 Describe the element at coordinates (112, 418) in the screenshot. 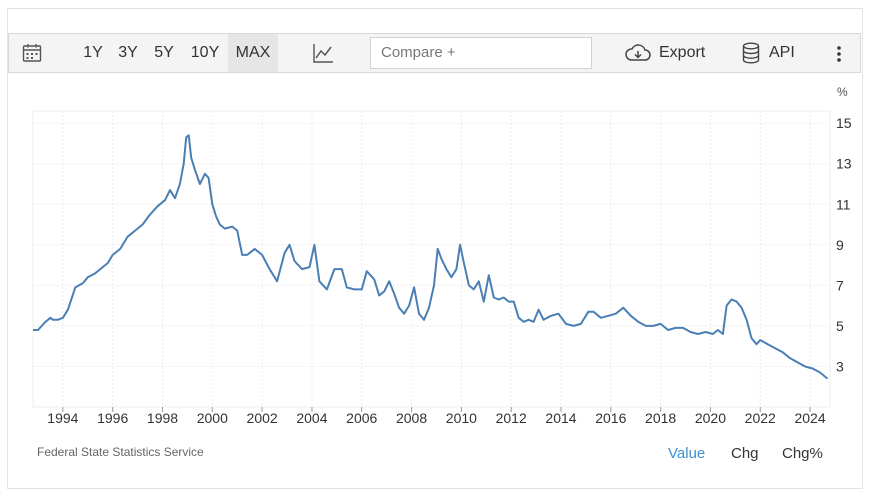

I see `x-tick-label: 1996` at that location.